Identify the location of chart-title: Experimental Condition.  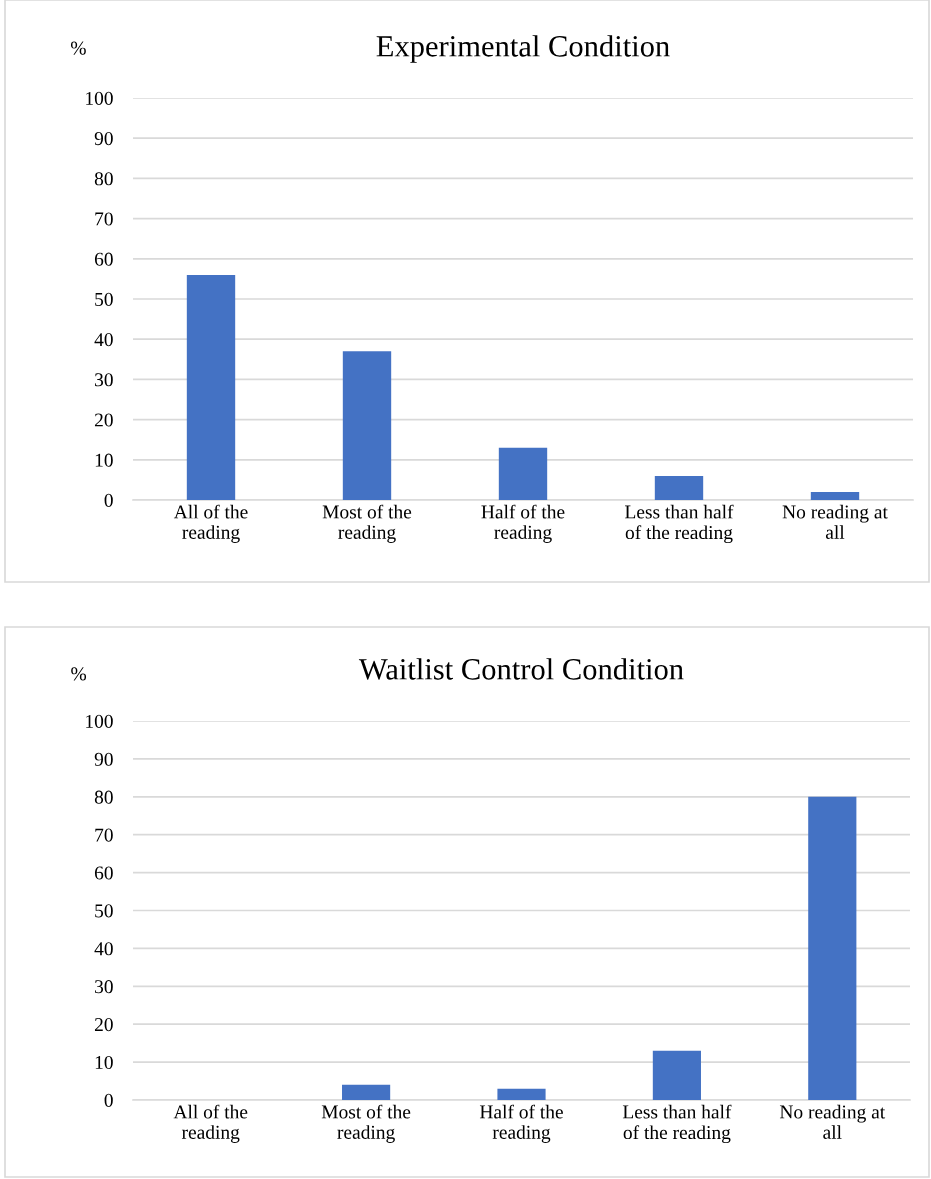
(523, 49).